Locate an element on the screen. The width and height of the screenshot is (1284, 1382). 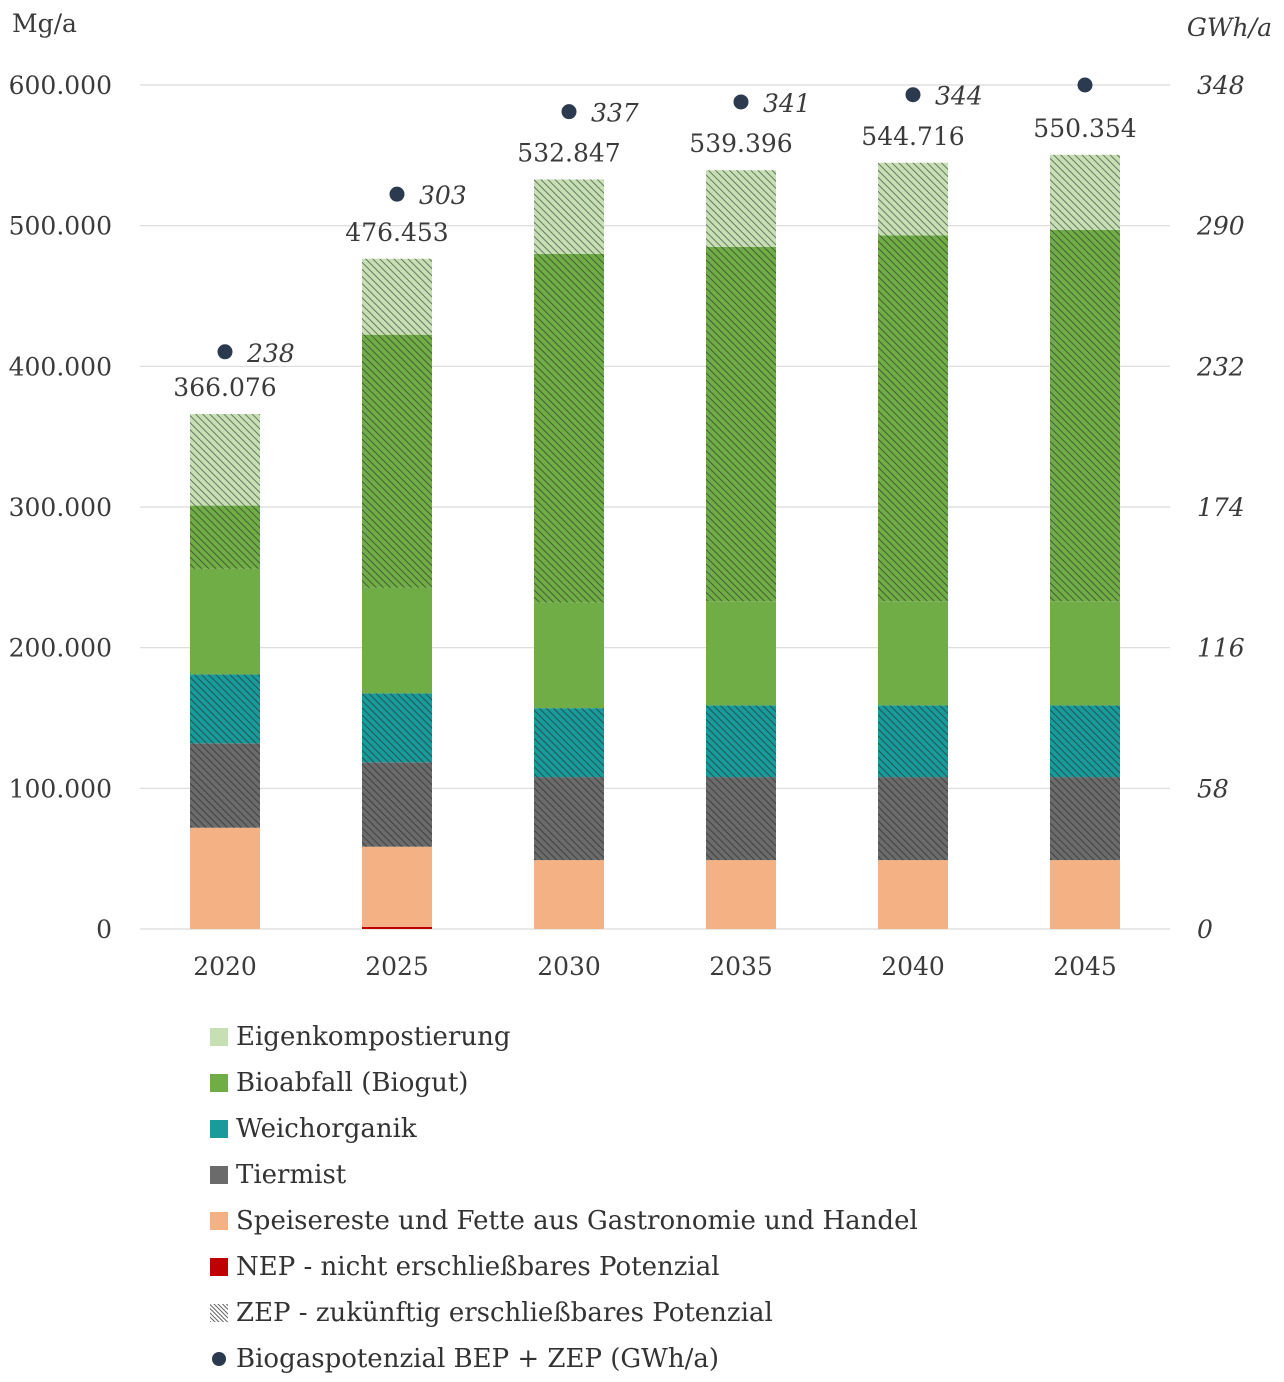
legend-label: Biogaspotenzial BEP + ZEP (GWh/a) is located at coordinates (478, 1359).